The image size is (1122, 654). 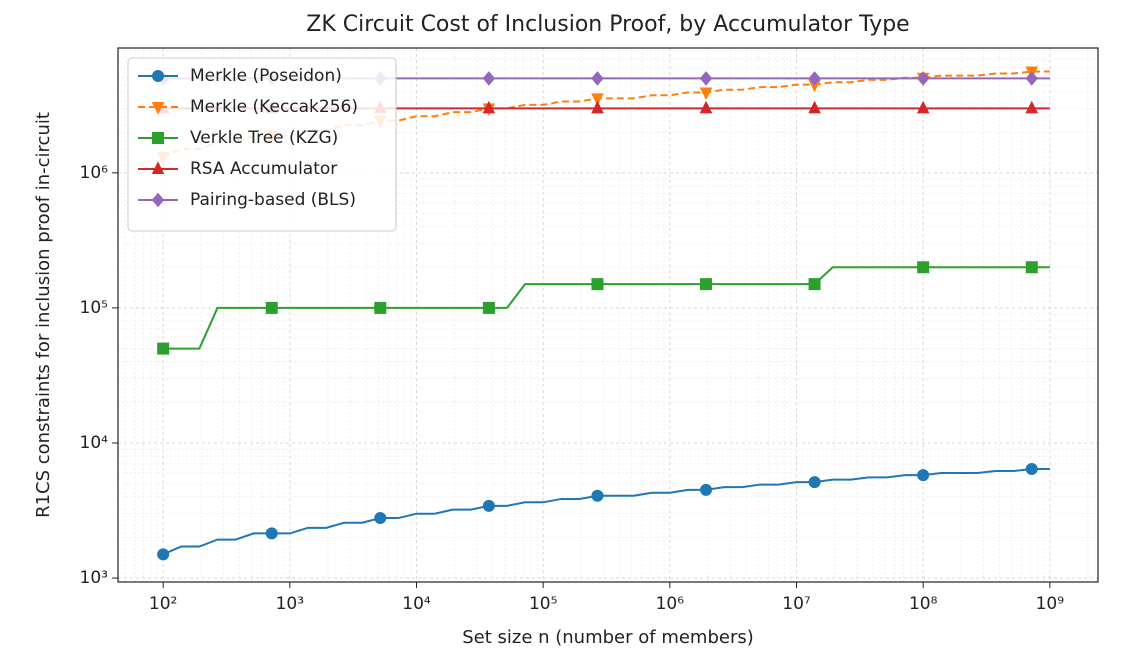 I want to click on legend-label: Verkle Tree (KZG), so click(x=264, y=138).